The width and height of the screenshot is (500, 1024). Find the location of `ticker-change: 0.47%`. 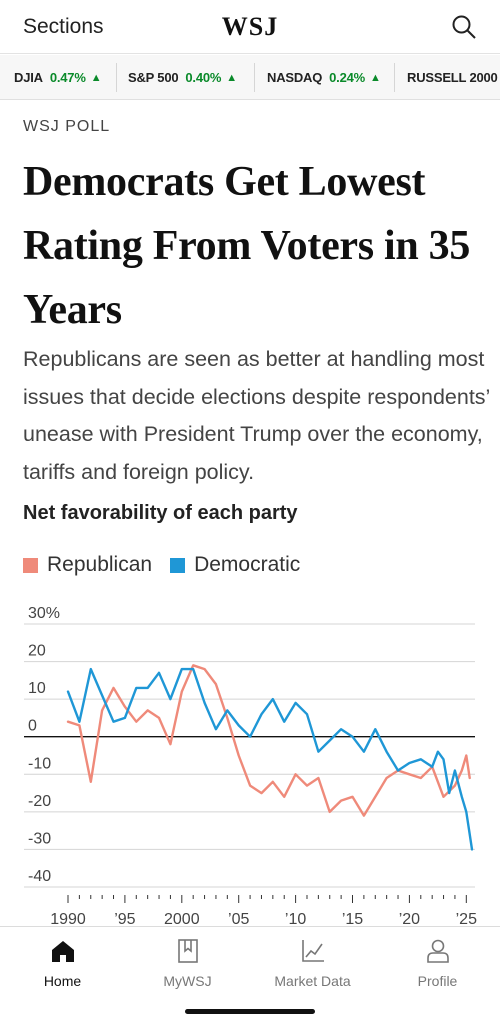

ticker-change: 0.47% is located at coordinates (67, 77).